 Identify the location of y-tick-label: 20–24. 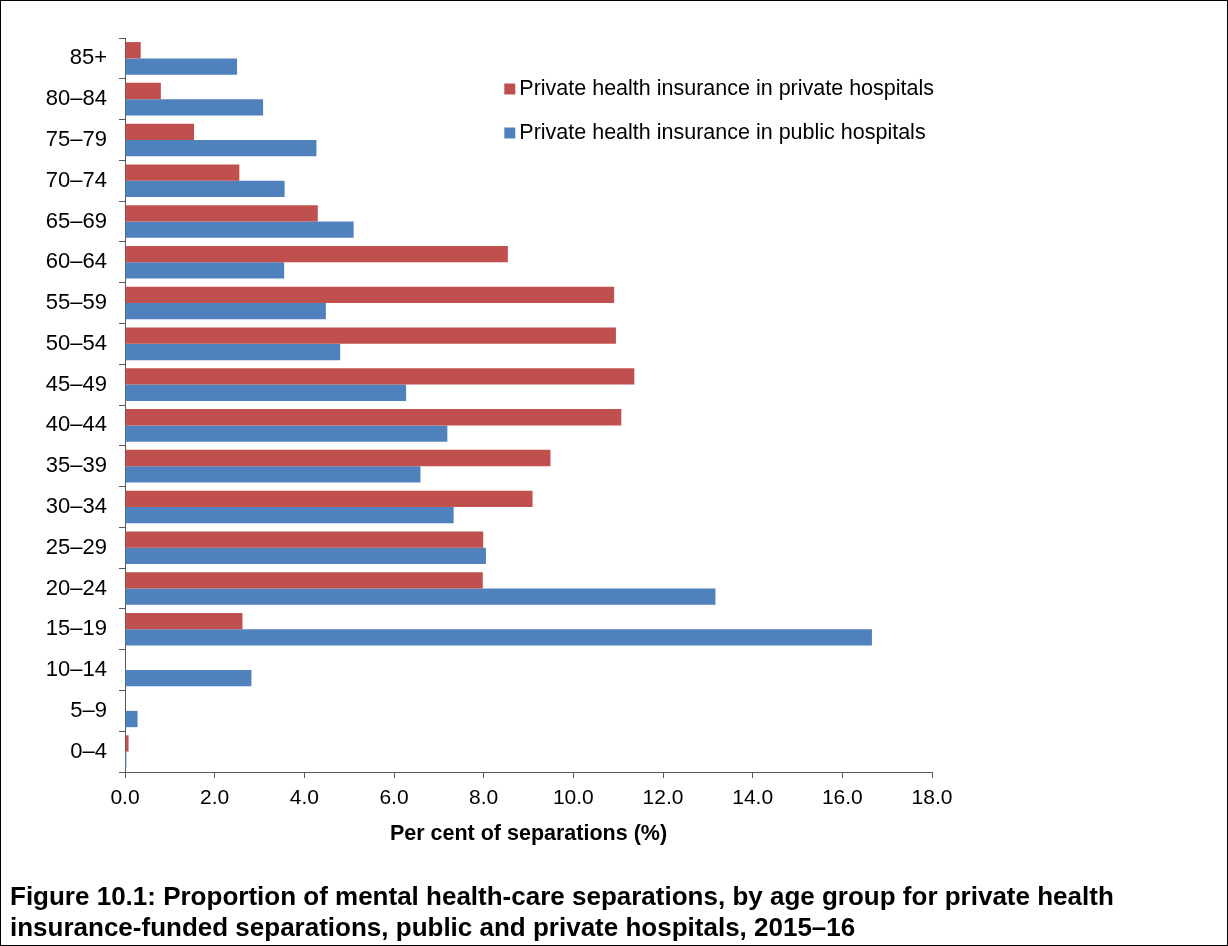
(76, 587).